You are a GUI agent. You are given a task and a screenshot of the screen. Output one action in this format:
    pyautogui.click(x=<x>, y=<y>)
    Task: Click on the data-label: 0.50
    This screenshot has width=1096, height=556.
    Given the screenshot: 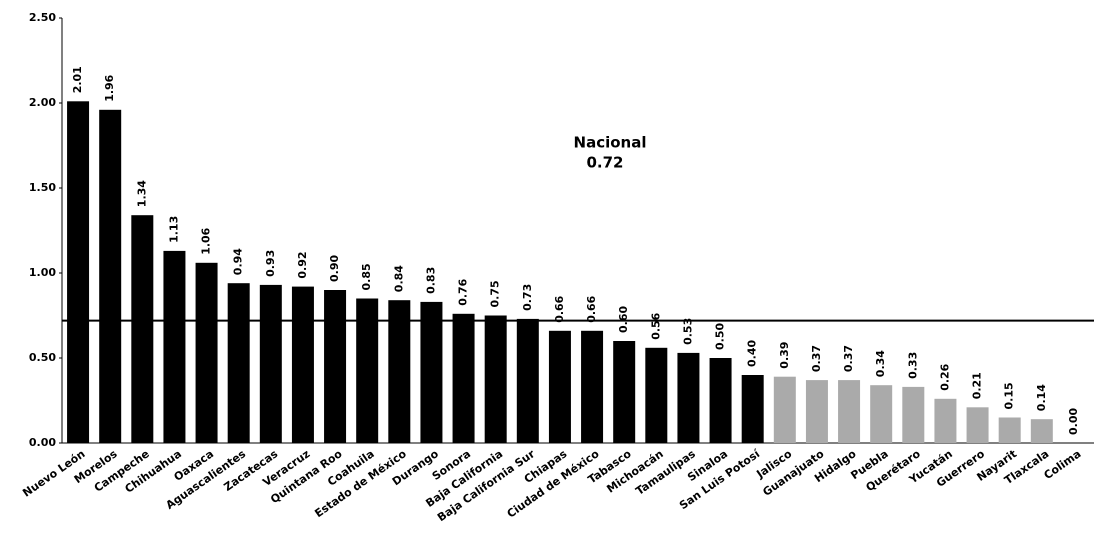 What is the action you would take?
    pyautogui.click(x=720, y=336)
    